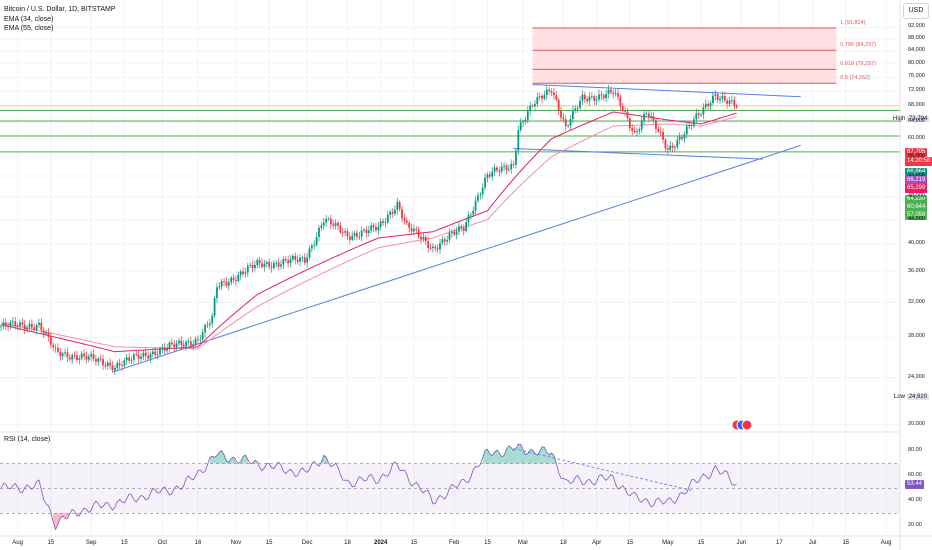 This screenshot has width=932, height=550. Describe the element at coordinates (742, 425) in the screenshot. I see `news-badge` at that location.